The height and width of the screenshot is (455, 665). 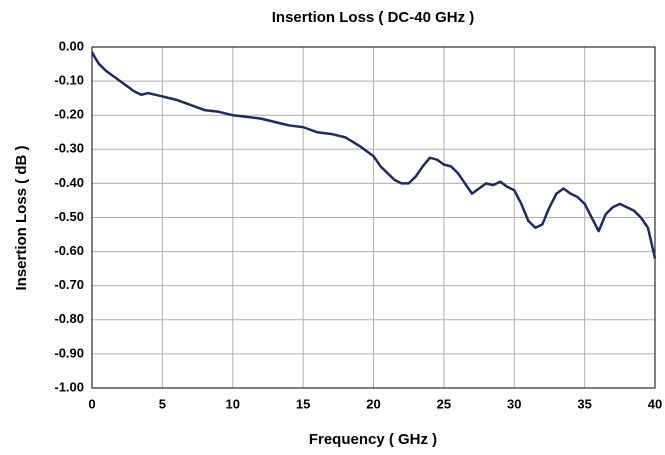 I want to click on x-tick-label: 10, so click(x=233, y=403).